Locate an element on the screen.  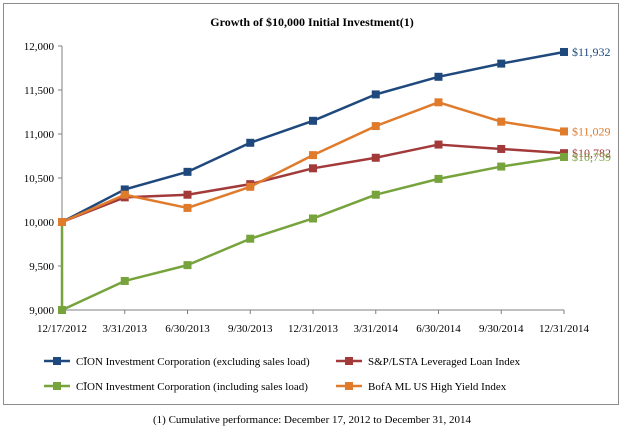
x-tick-label: 6/30/2014 is located at coordinates (438, 329).